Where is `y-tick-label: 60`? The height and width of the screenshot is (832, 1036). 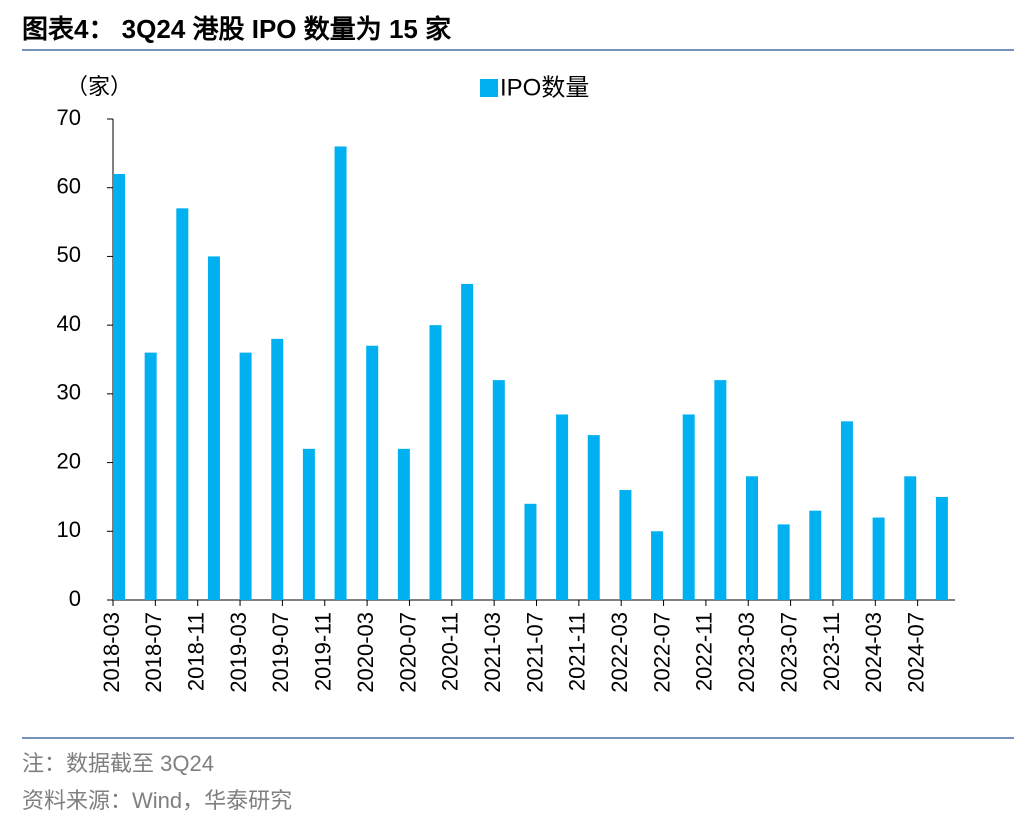
y-tick-label: 60 is located at coordinates (69, 186).